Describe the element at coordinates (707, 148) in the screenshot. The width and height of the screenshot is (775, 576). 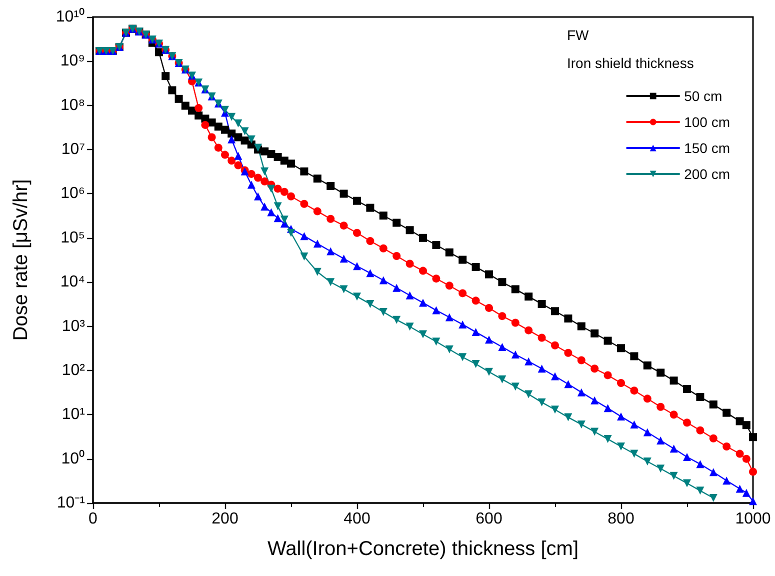
I see `legend-label: 150 cm` at that location.